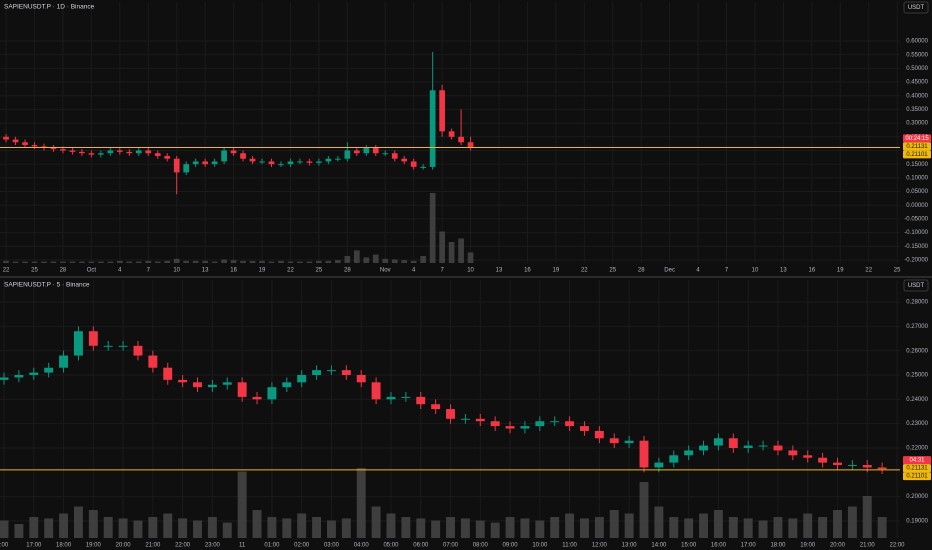  What do you see at coordinates (442, 271) in the screenshot?
I see `x-tick-label: 7` at bounding box center [442, 271].